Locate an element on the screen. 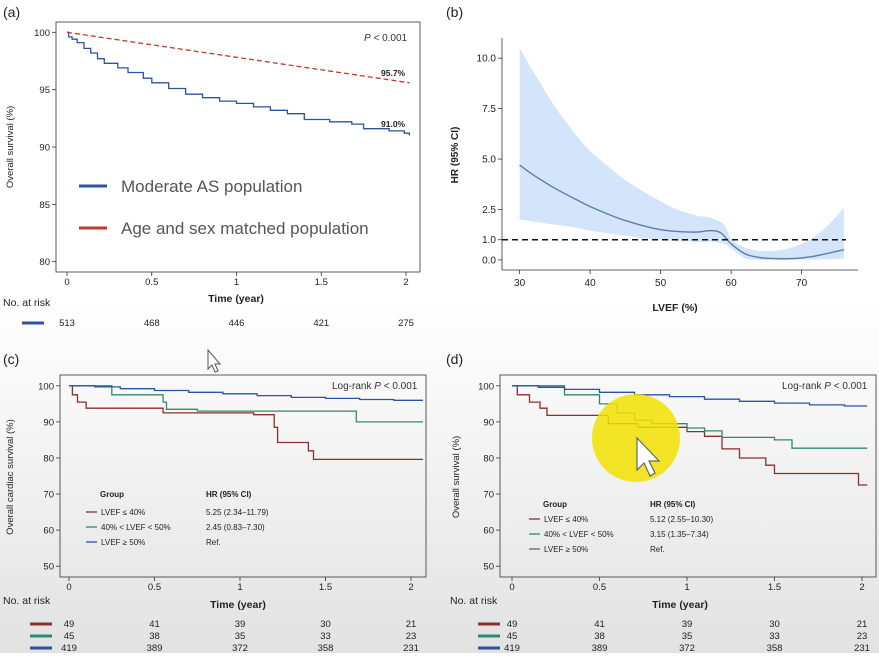 This screenshot has height=658, width=879. panel-c-axis-ticks: 0 0.5 1 1.5 2 50 60 70 80 90 100 is located at coordinates (226, 487).